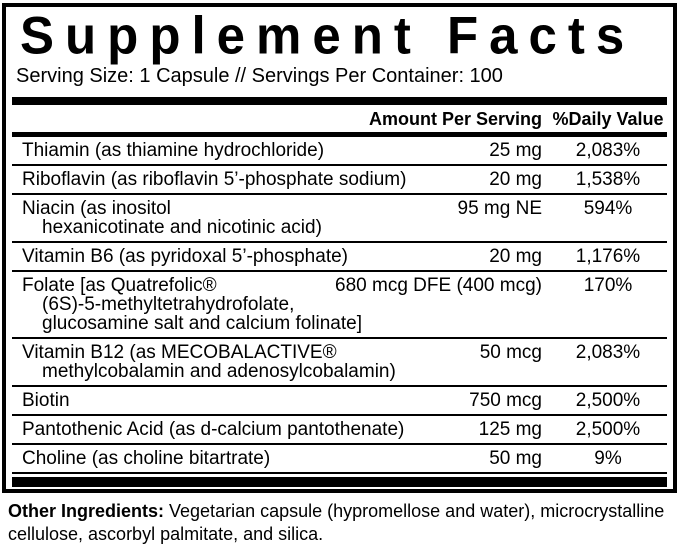 The image size is (679, 553). Describe the element at coordinates (339, 134) in the screenshot. I see `divider-medium-header` at that location.